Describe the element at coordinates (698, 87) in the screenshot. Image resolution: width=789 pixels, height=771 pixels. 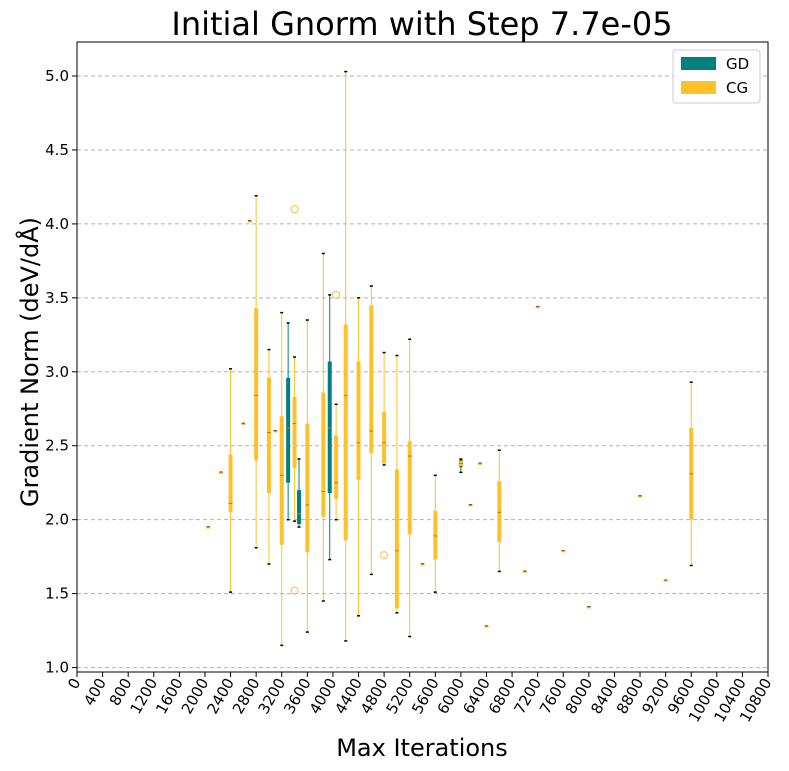
I see `legend-swatch-cg` at that location.